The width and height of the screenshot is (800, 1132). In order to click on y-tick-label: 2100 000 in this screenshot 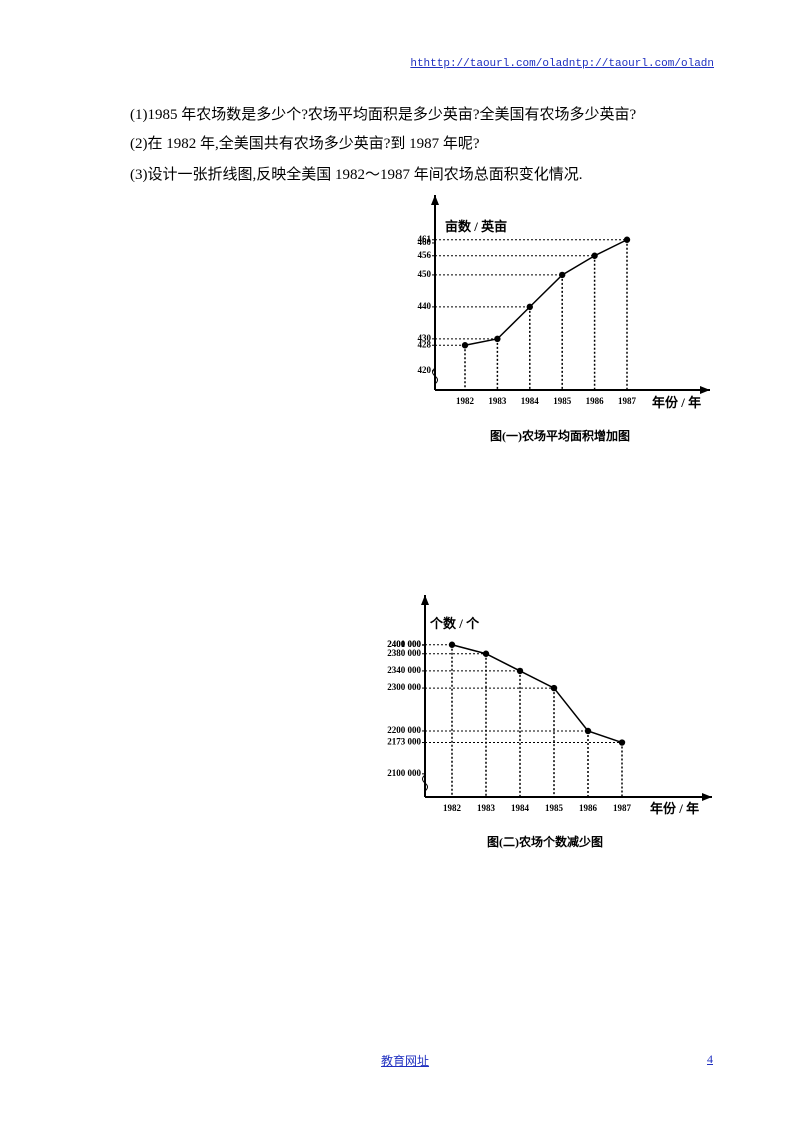, I will do `click(404, 773)`.